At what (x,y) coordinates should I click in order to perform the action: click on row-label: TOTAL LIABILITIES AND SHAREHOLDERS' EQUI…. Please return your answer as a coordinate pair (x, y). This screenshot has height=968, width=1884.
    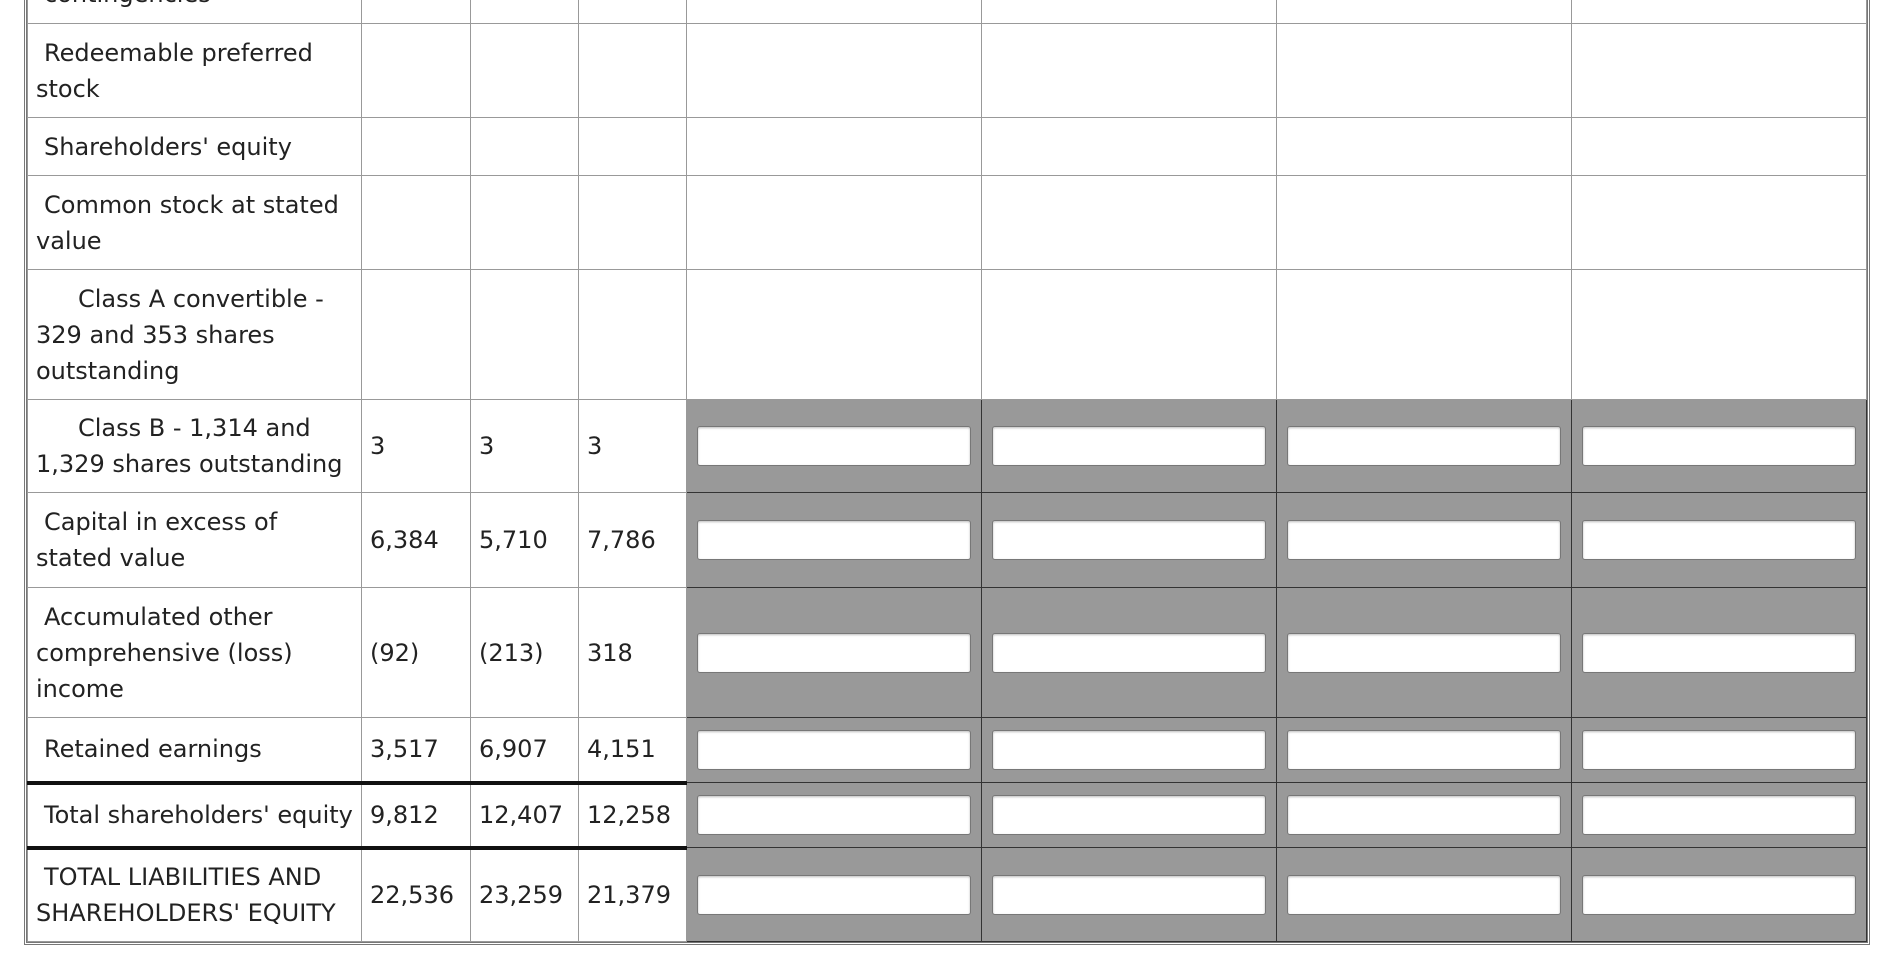
    Looking at the image, I should click on (194, 893).